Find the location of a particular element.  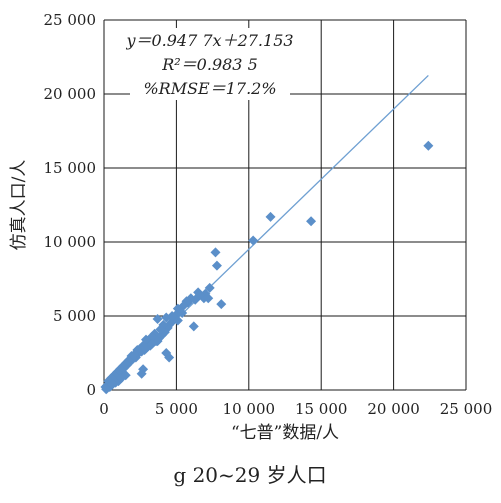

y-tick-label: 5 000 is located at coordinates (74, 316).